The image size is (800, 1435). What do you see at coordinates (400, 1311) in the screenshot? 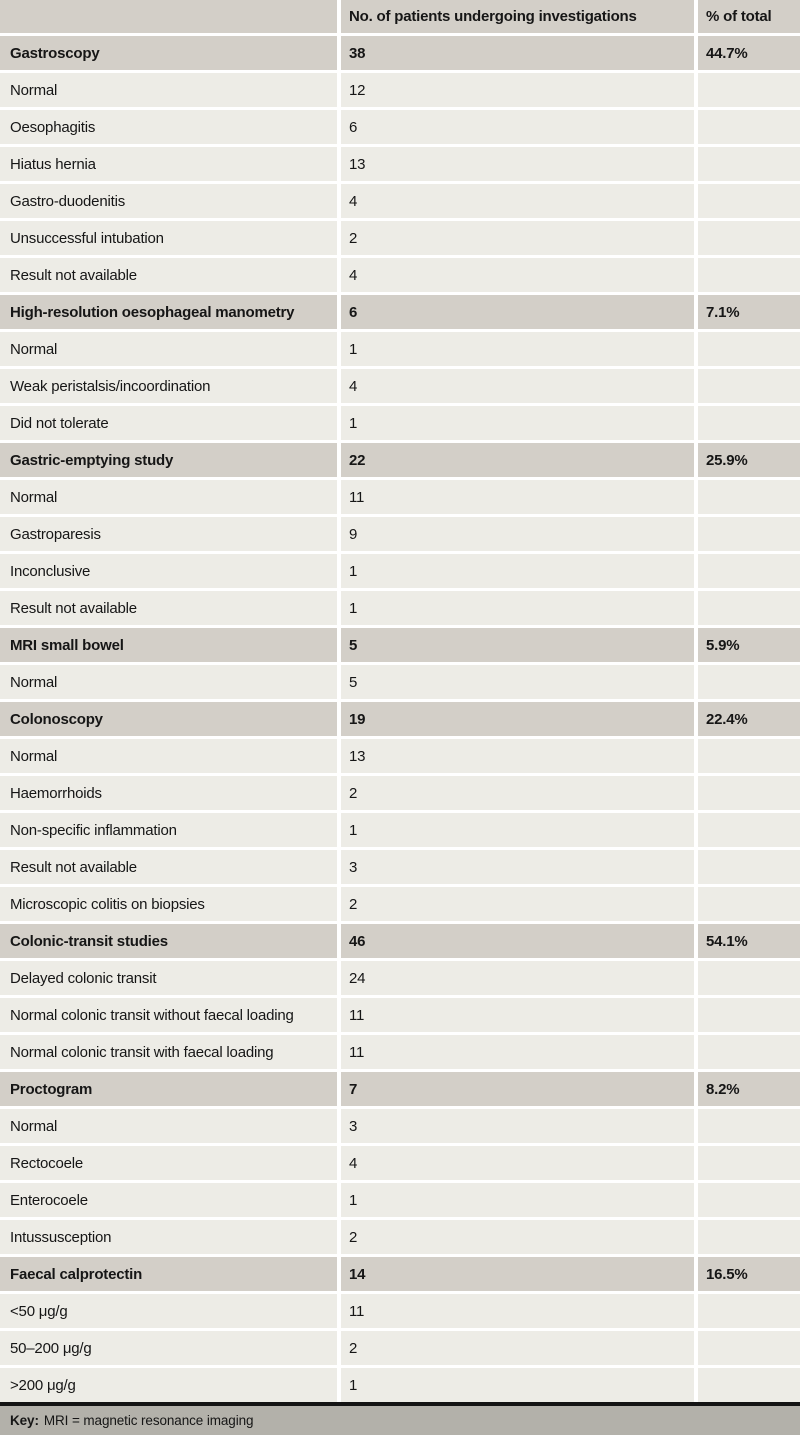
I see `table-row: <50 μg/g 11` at bounding box center [400, 1311].